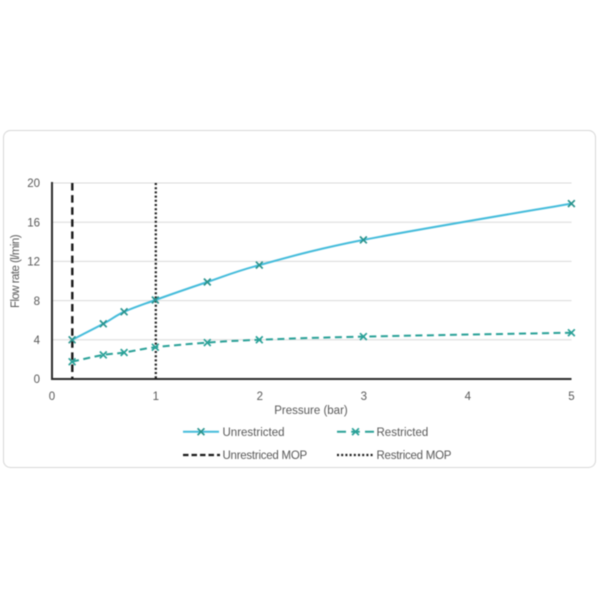 The height and width of the screenshot is (600, 600). What do you see at coordinates (311, 411) in the screenshot?
I see `svg-text: Pressure (bar)` at bounding box center [311, 411].